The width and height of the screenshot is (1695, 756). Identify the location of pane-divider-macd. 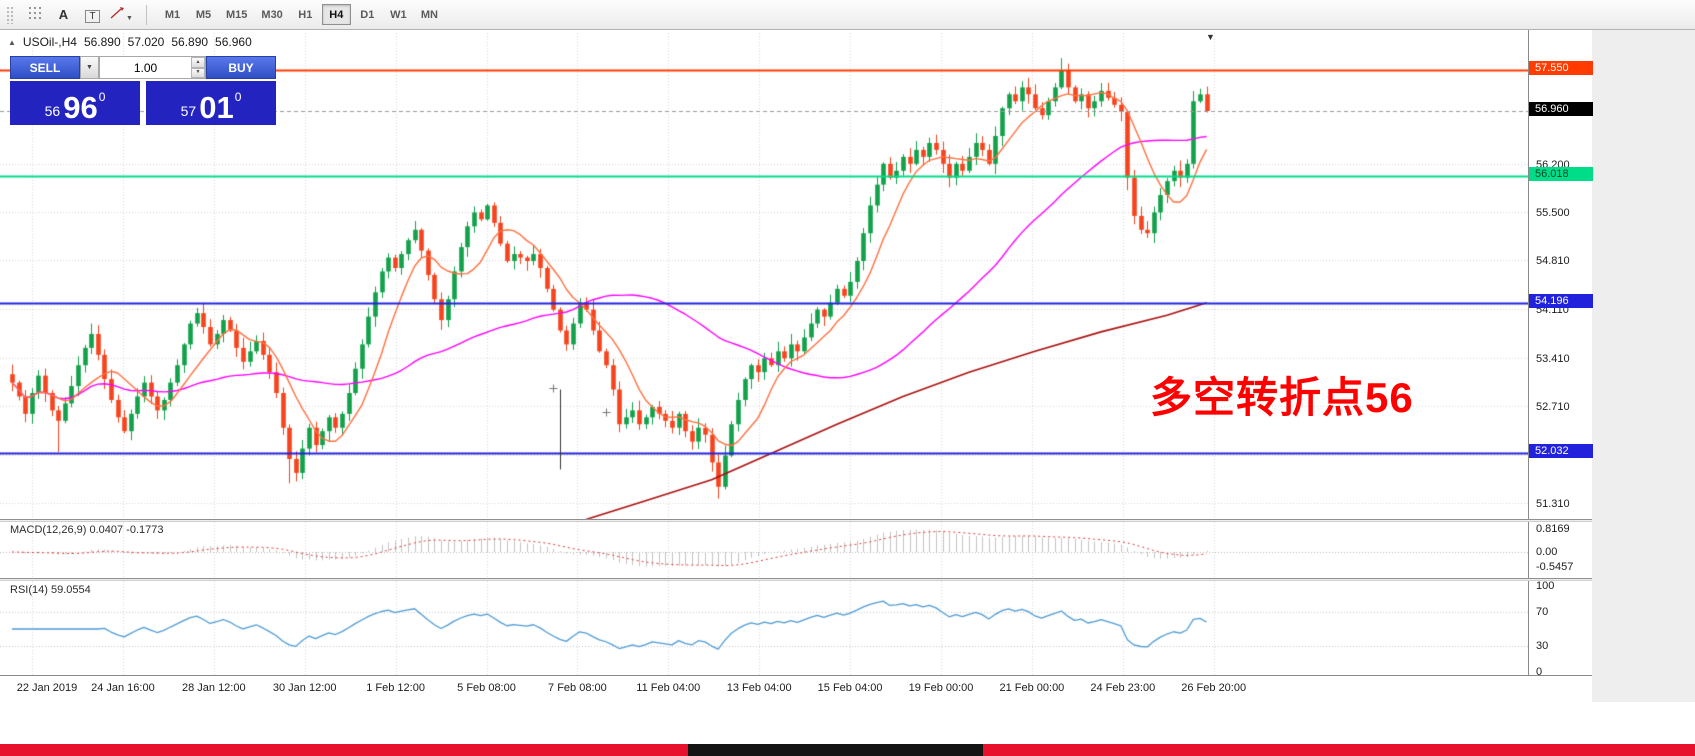
(796, 520).